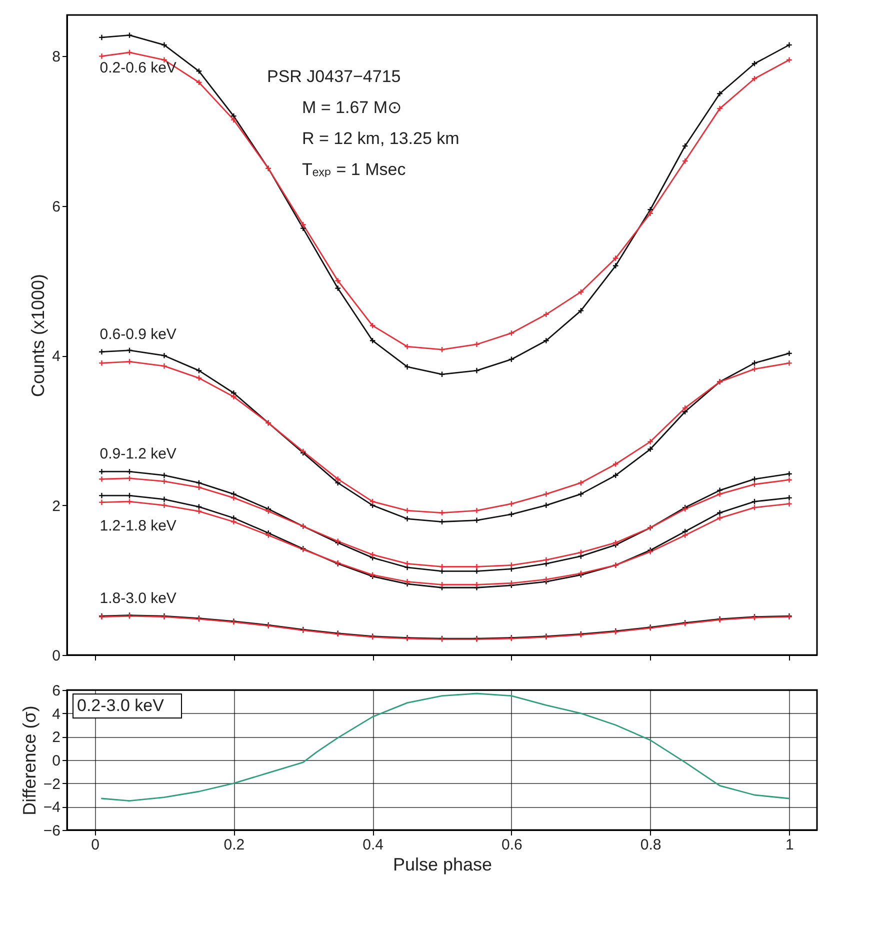  Describe the element at coordinates (442, 864) in the screenshot. I see `x-axis-title: Pulse phase` at that location.